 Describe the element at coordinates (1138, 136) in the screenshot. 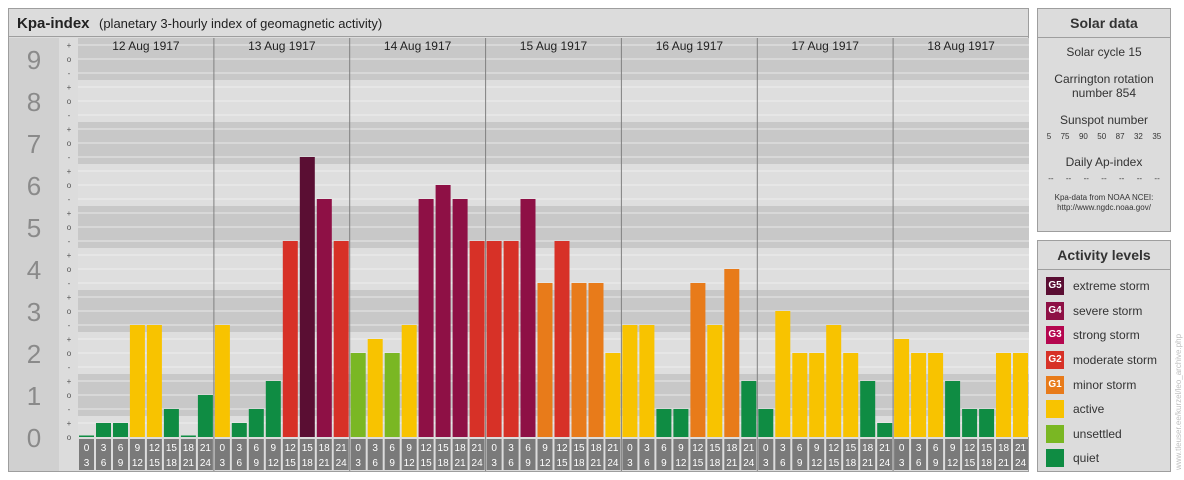

I see `sunspot-value: 32` at that location.